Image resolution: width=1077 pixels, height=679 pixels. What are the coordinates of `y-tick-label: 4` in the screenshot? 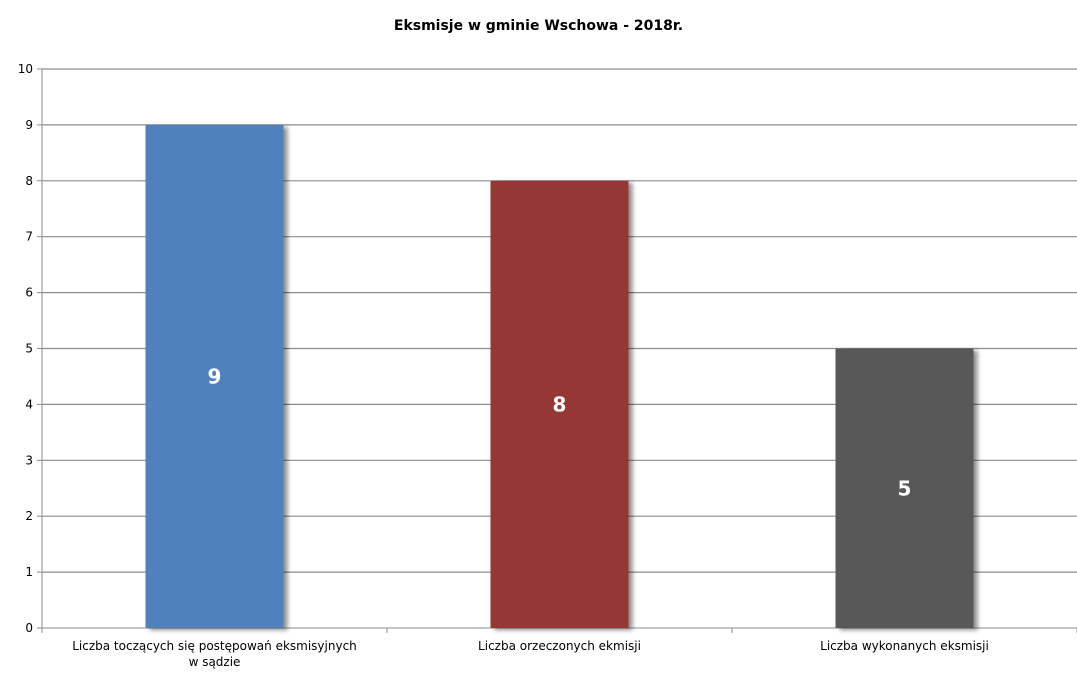 It's located at (29, 404).